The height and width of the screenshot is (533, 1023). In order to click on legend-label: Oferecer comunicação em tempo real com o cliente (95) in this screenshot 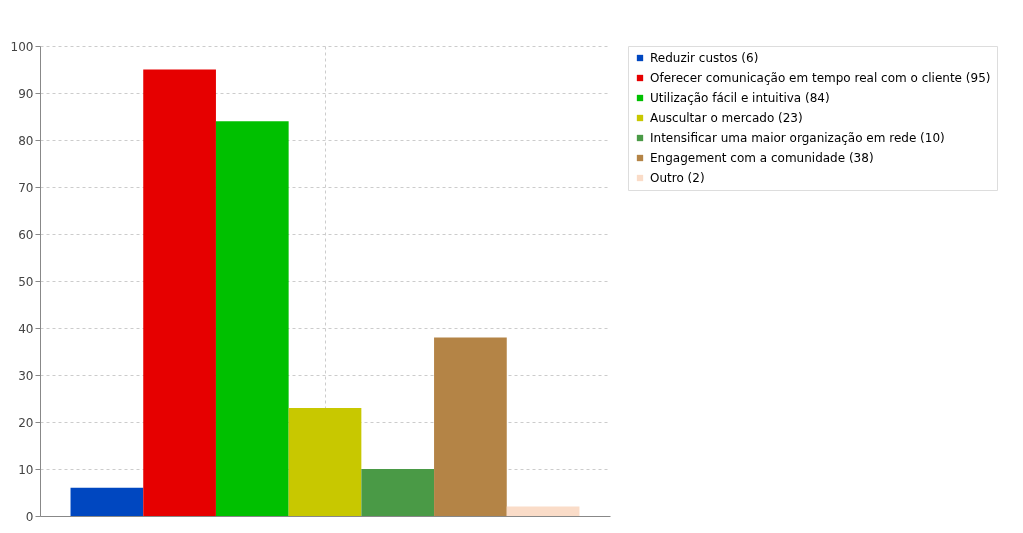, I will do `click(820, 78)`.